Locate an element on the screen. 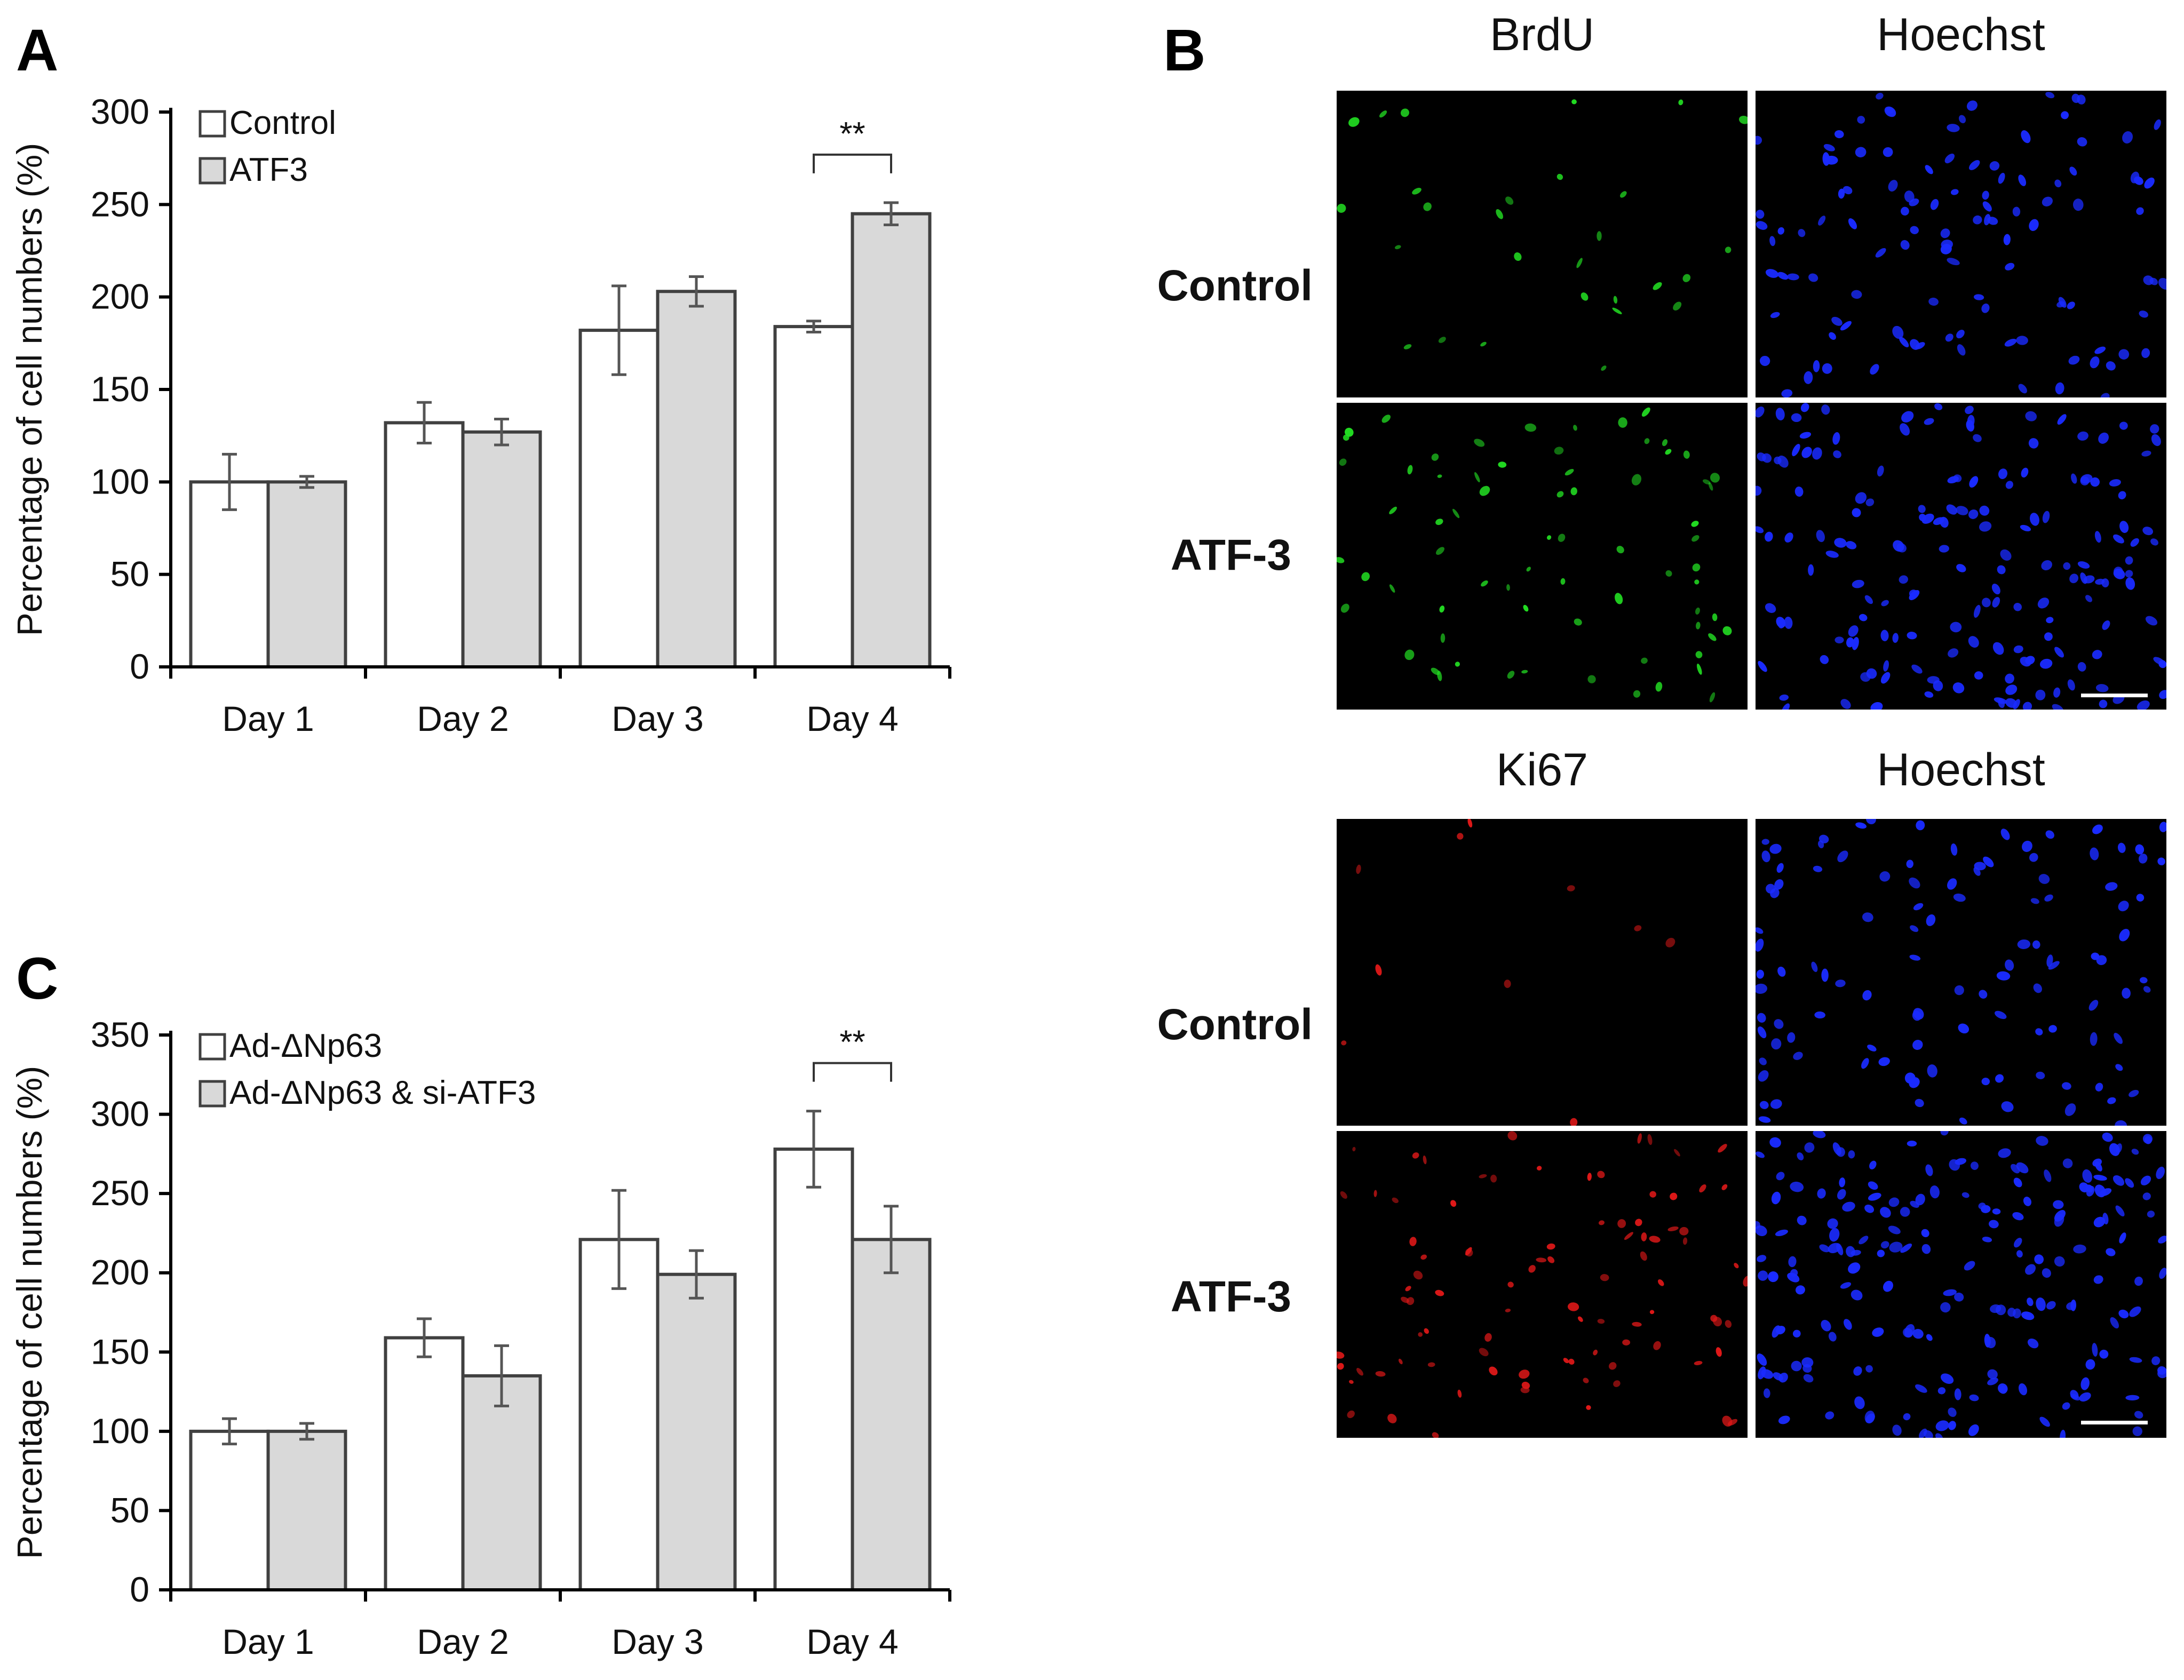  row-label-atf3-bottom: ATF-3 is located at coordinates (1230, 1296).